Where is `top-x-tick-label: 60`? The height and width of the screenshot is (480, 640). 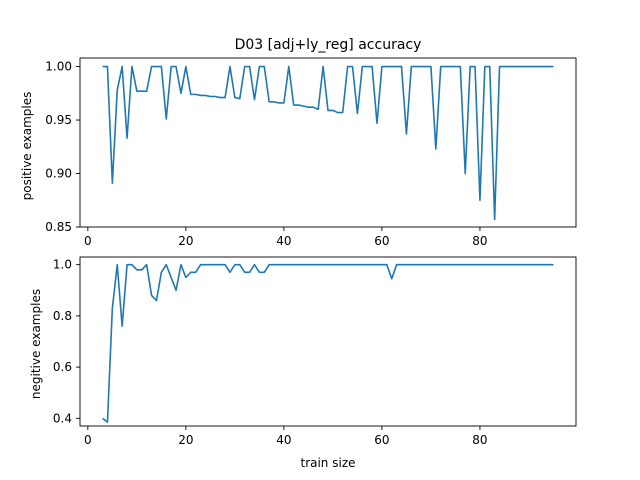
top-x-tick-label: 60 is located at coordinates (381, 241).